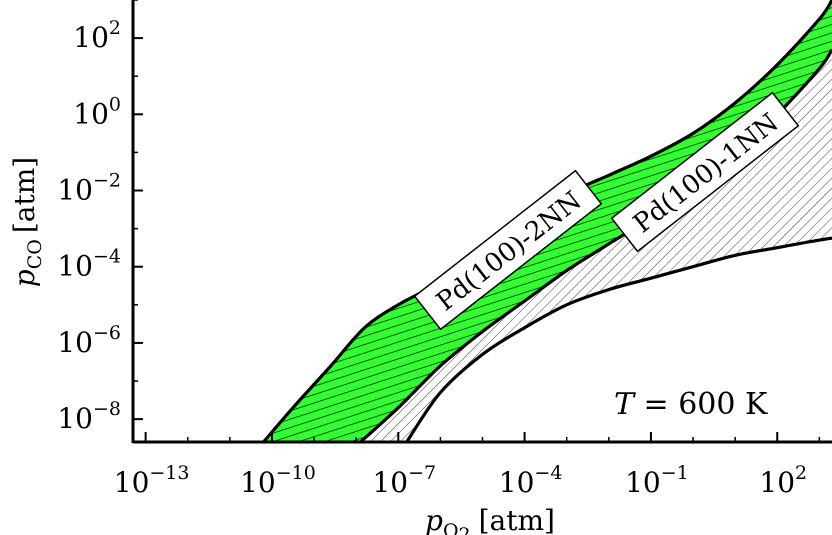 The height and width of the screenshot is (535, 832). I want to click on x-tick-label: 10⁻¹, so click(657, 480).